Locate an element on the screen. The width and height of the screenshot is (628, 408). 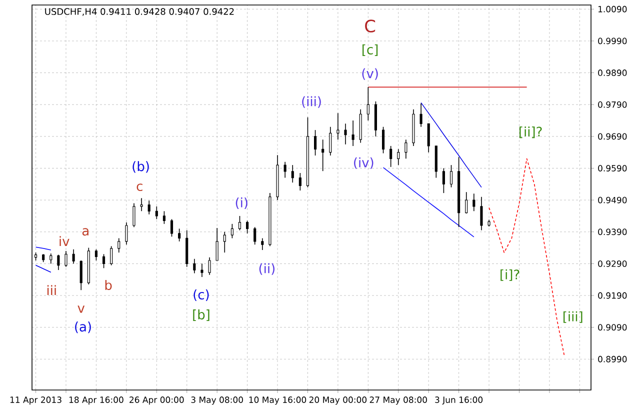
annotation: (a) is located at coordinates (83, 328).